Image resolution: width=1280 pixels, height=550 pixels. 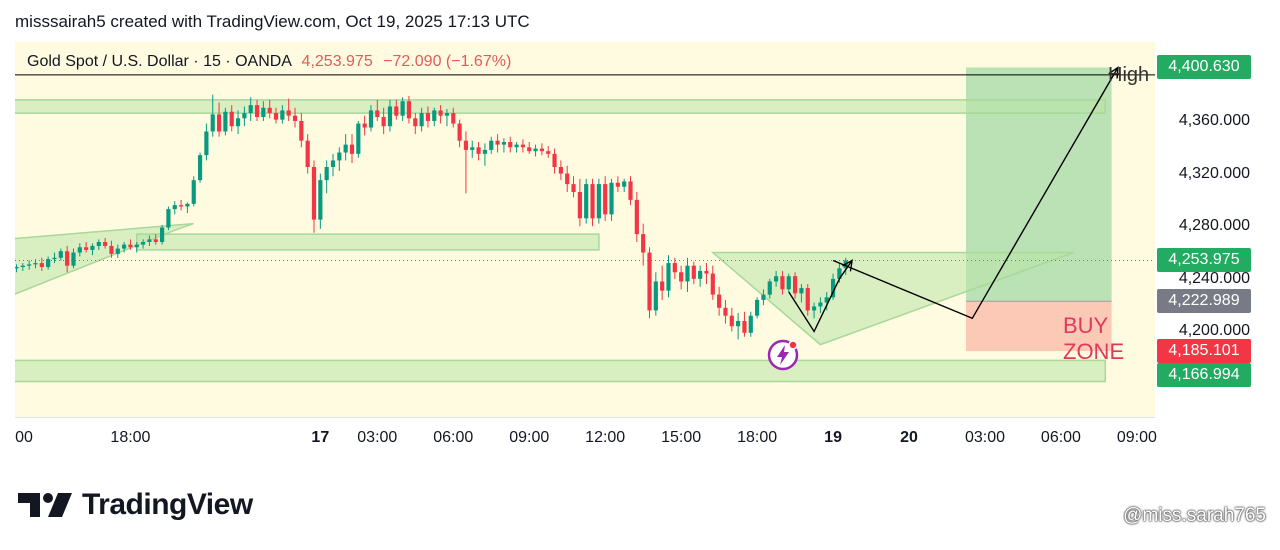 What do you see at coordinates (681, 437) in the screenshot?
I see `time-tick-label: 15:00` at bounding box center [681, 437].